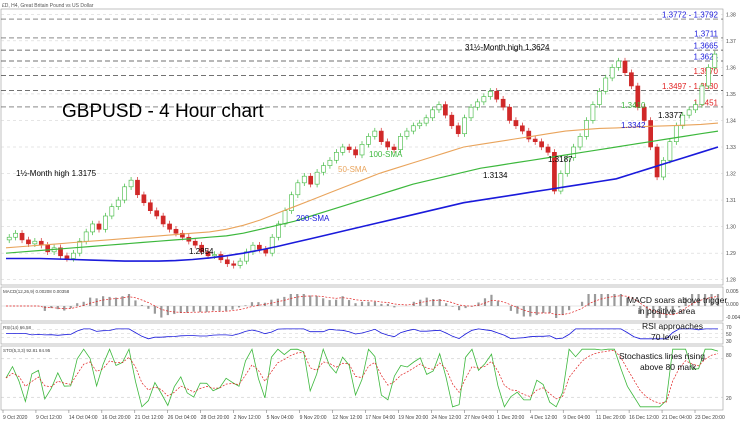 The width and height of the screenshot is (750, 421). I want to click on macd-tick-top: 0.005, so click(732, 292).